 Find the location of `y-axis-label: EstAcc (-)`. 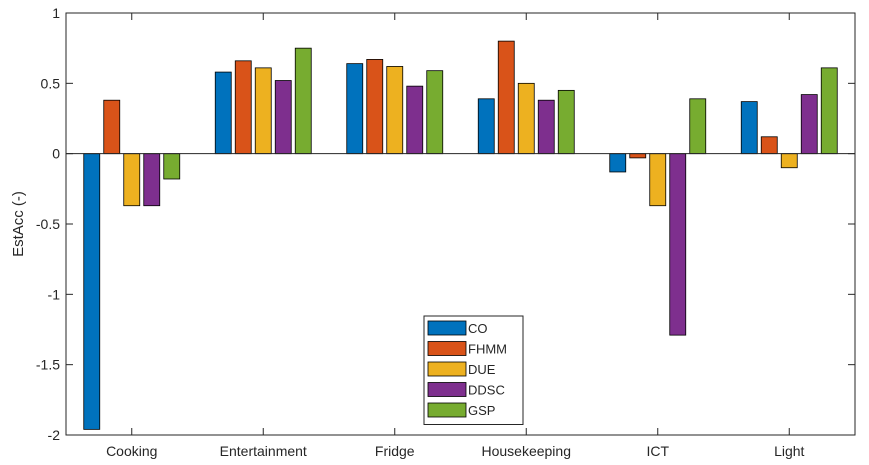

y-axis-label: EstAcc (-) is located at coordinates (18, 224).